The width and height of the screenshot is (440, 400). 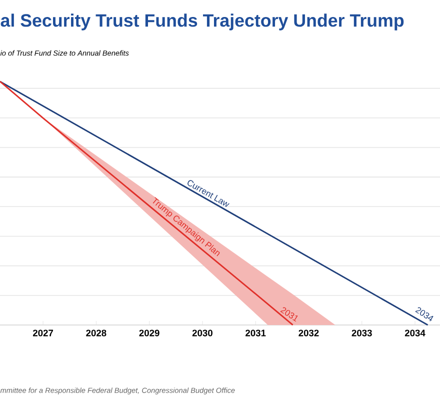 I want to click on x-tick-label: 2033, so click(x=362, y=333).